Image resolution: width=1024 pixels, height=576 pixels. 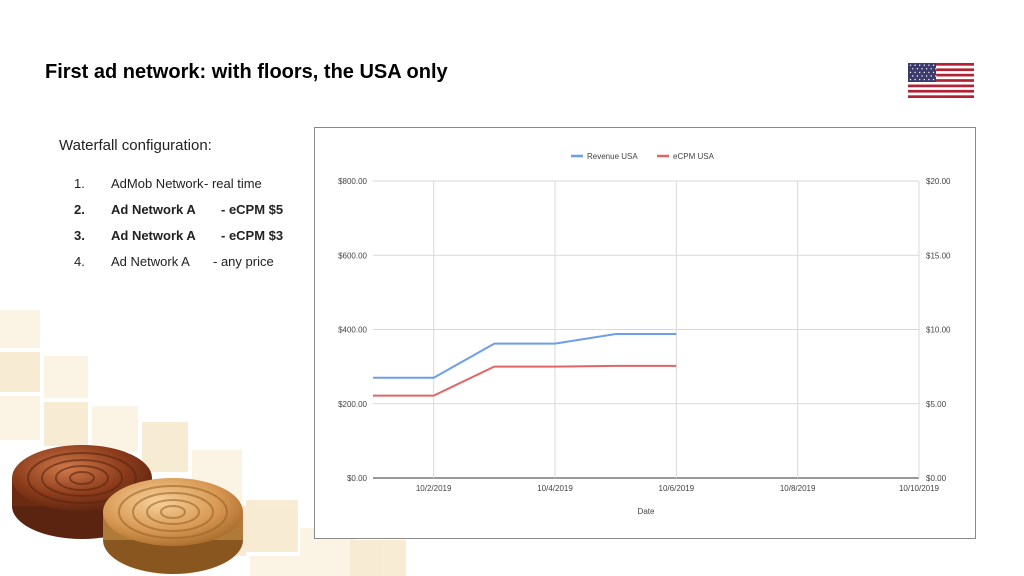 I want to click on y-left-tick-label: $0.00, so click(x=357, y=478).